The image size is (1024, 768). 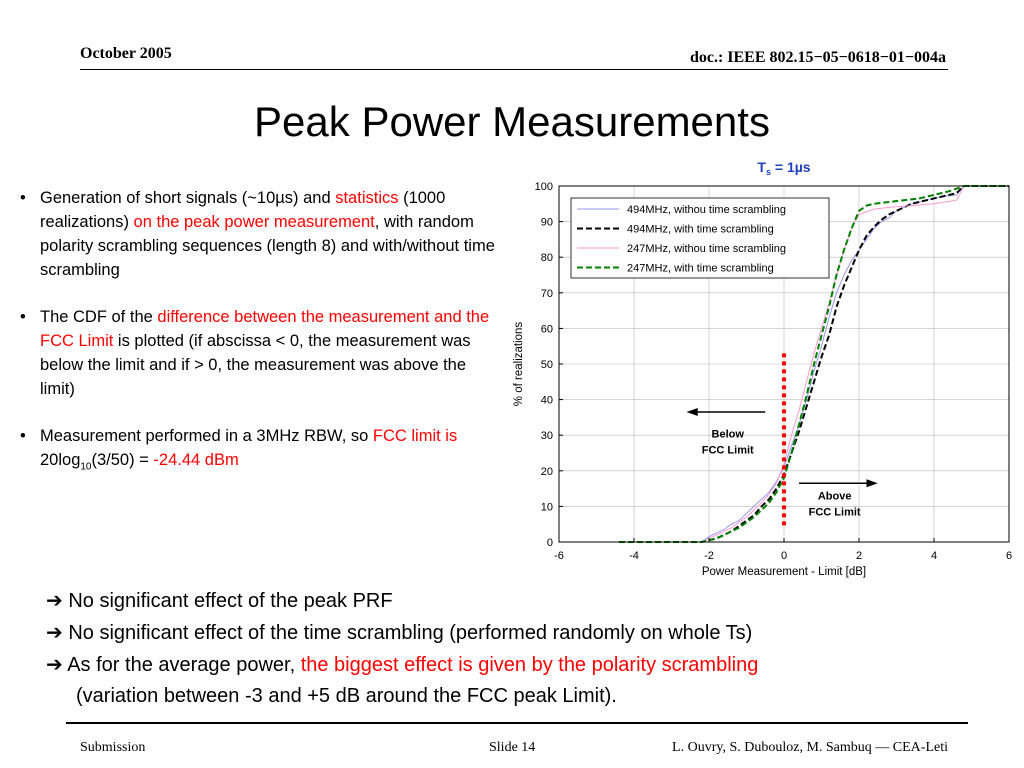 What do you see at coordinates (230, 601) in the screenshot?
I see `conclusion-text: No significant effect of the peak PRF` at bounding box center [230, 601].